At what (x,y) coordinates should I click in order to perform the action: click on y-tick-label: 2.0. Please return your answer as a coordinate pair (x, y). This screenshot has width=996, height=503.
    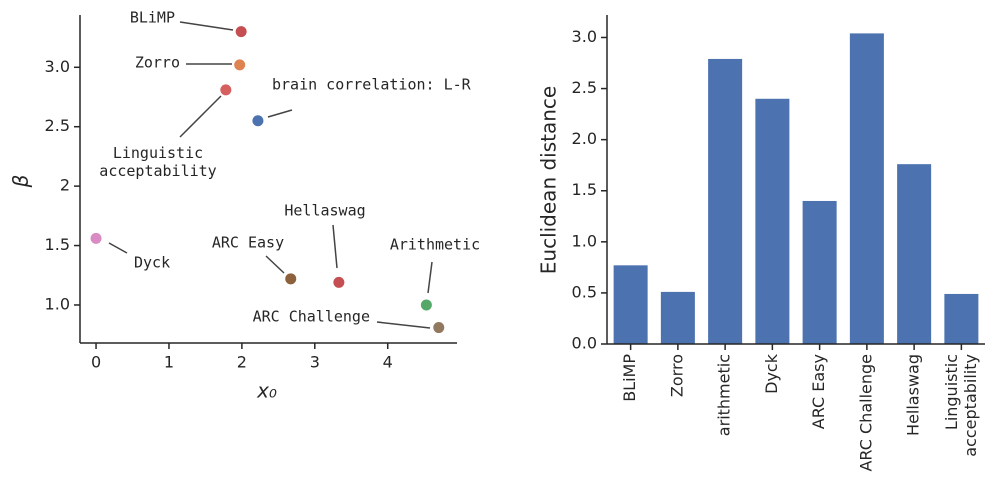
    Looking at the image, I should click on (584, 138).